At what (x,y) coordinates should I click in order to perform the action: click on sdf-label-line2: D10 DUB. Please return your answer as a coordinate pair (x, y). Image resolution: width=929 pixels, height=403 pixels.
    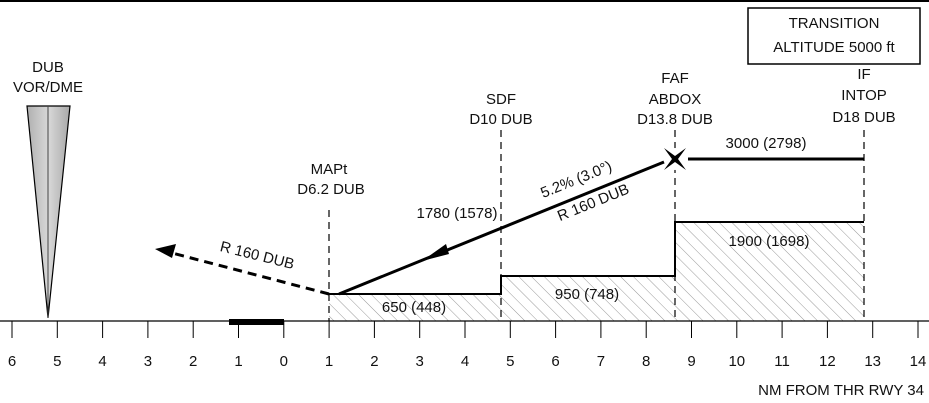
    Looking at the image, I should click on (500, 119).